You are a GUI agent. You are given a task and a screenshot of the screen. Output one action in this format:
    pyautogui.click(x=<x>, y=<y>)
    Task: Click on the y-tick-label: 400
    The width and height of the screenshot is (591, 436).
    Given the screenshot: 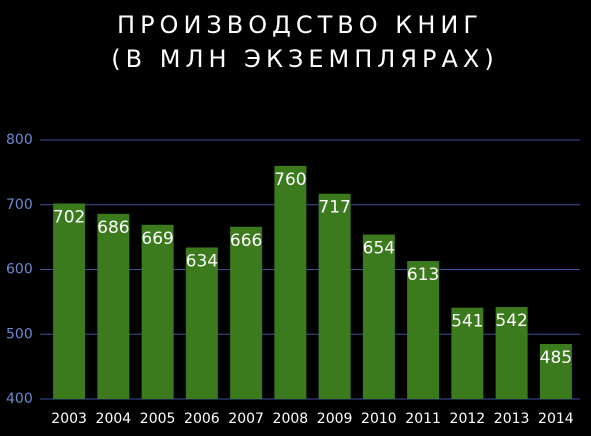 What is the action you would take?
    pyautogui.click(x=19, y=399)
    